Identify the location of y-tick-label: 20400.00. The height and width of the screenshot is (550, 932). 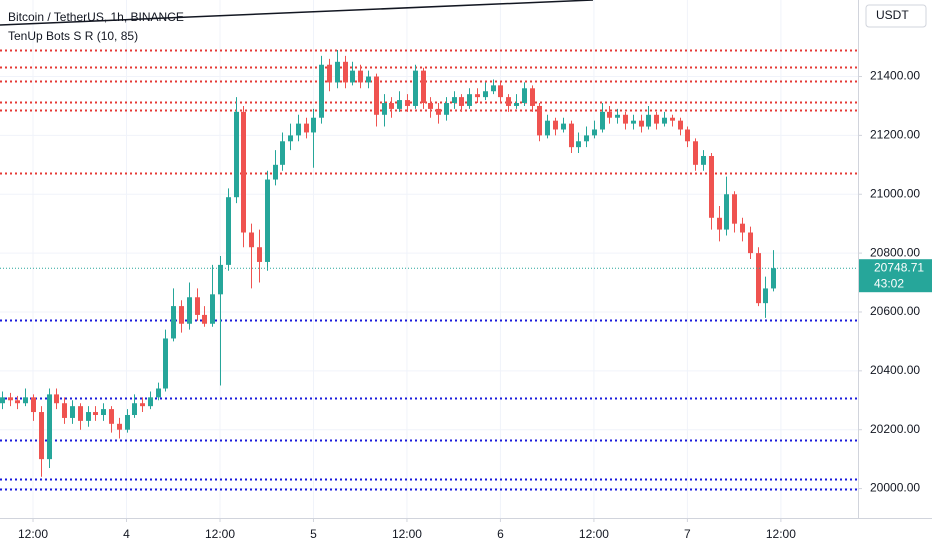
(895, 370).